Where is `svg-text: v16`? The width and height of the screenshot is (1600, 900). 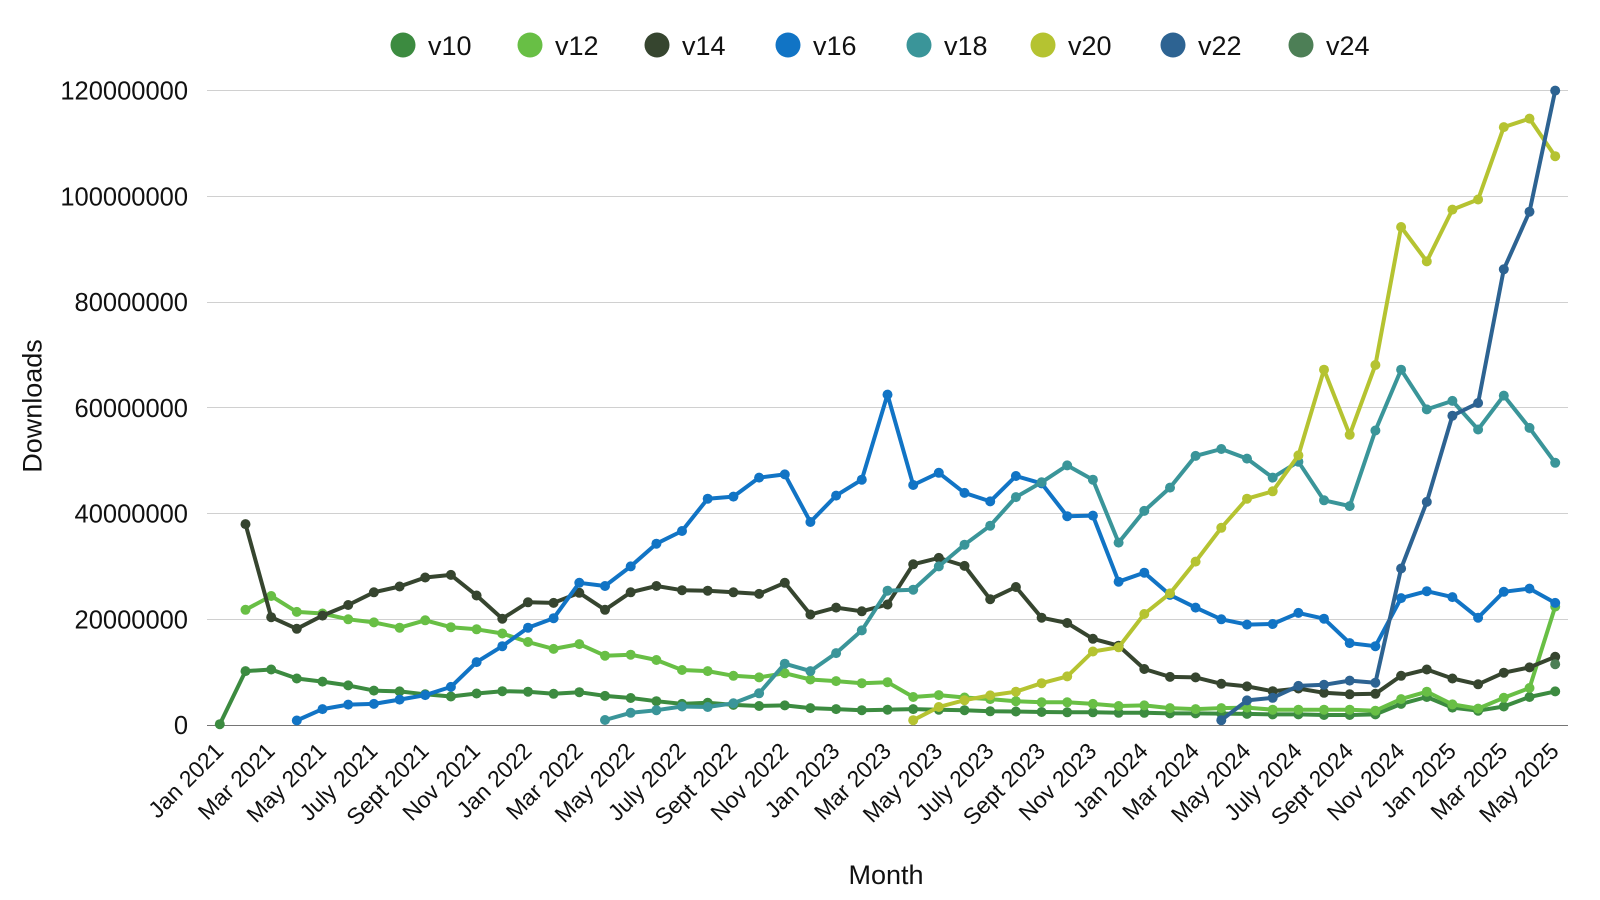 svg-text: v16 is located at coordinates (835, 46).